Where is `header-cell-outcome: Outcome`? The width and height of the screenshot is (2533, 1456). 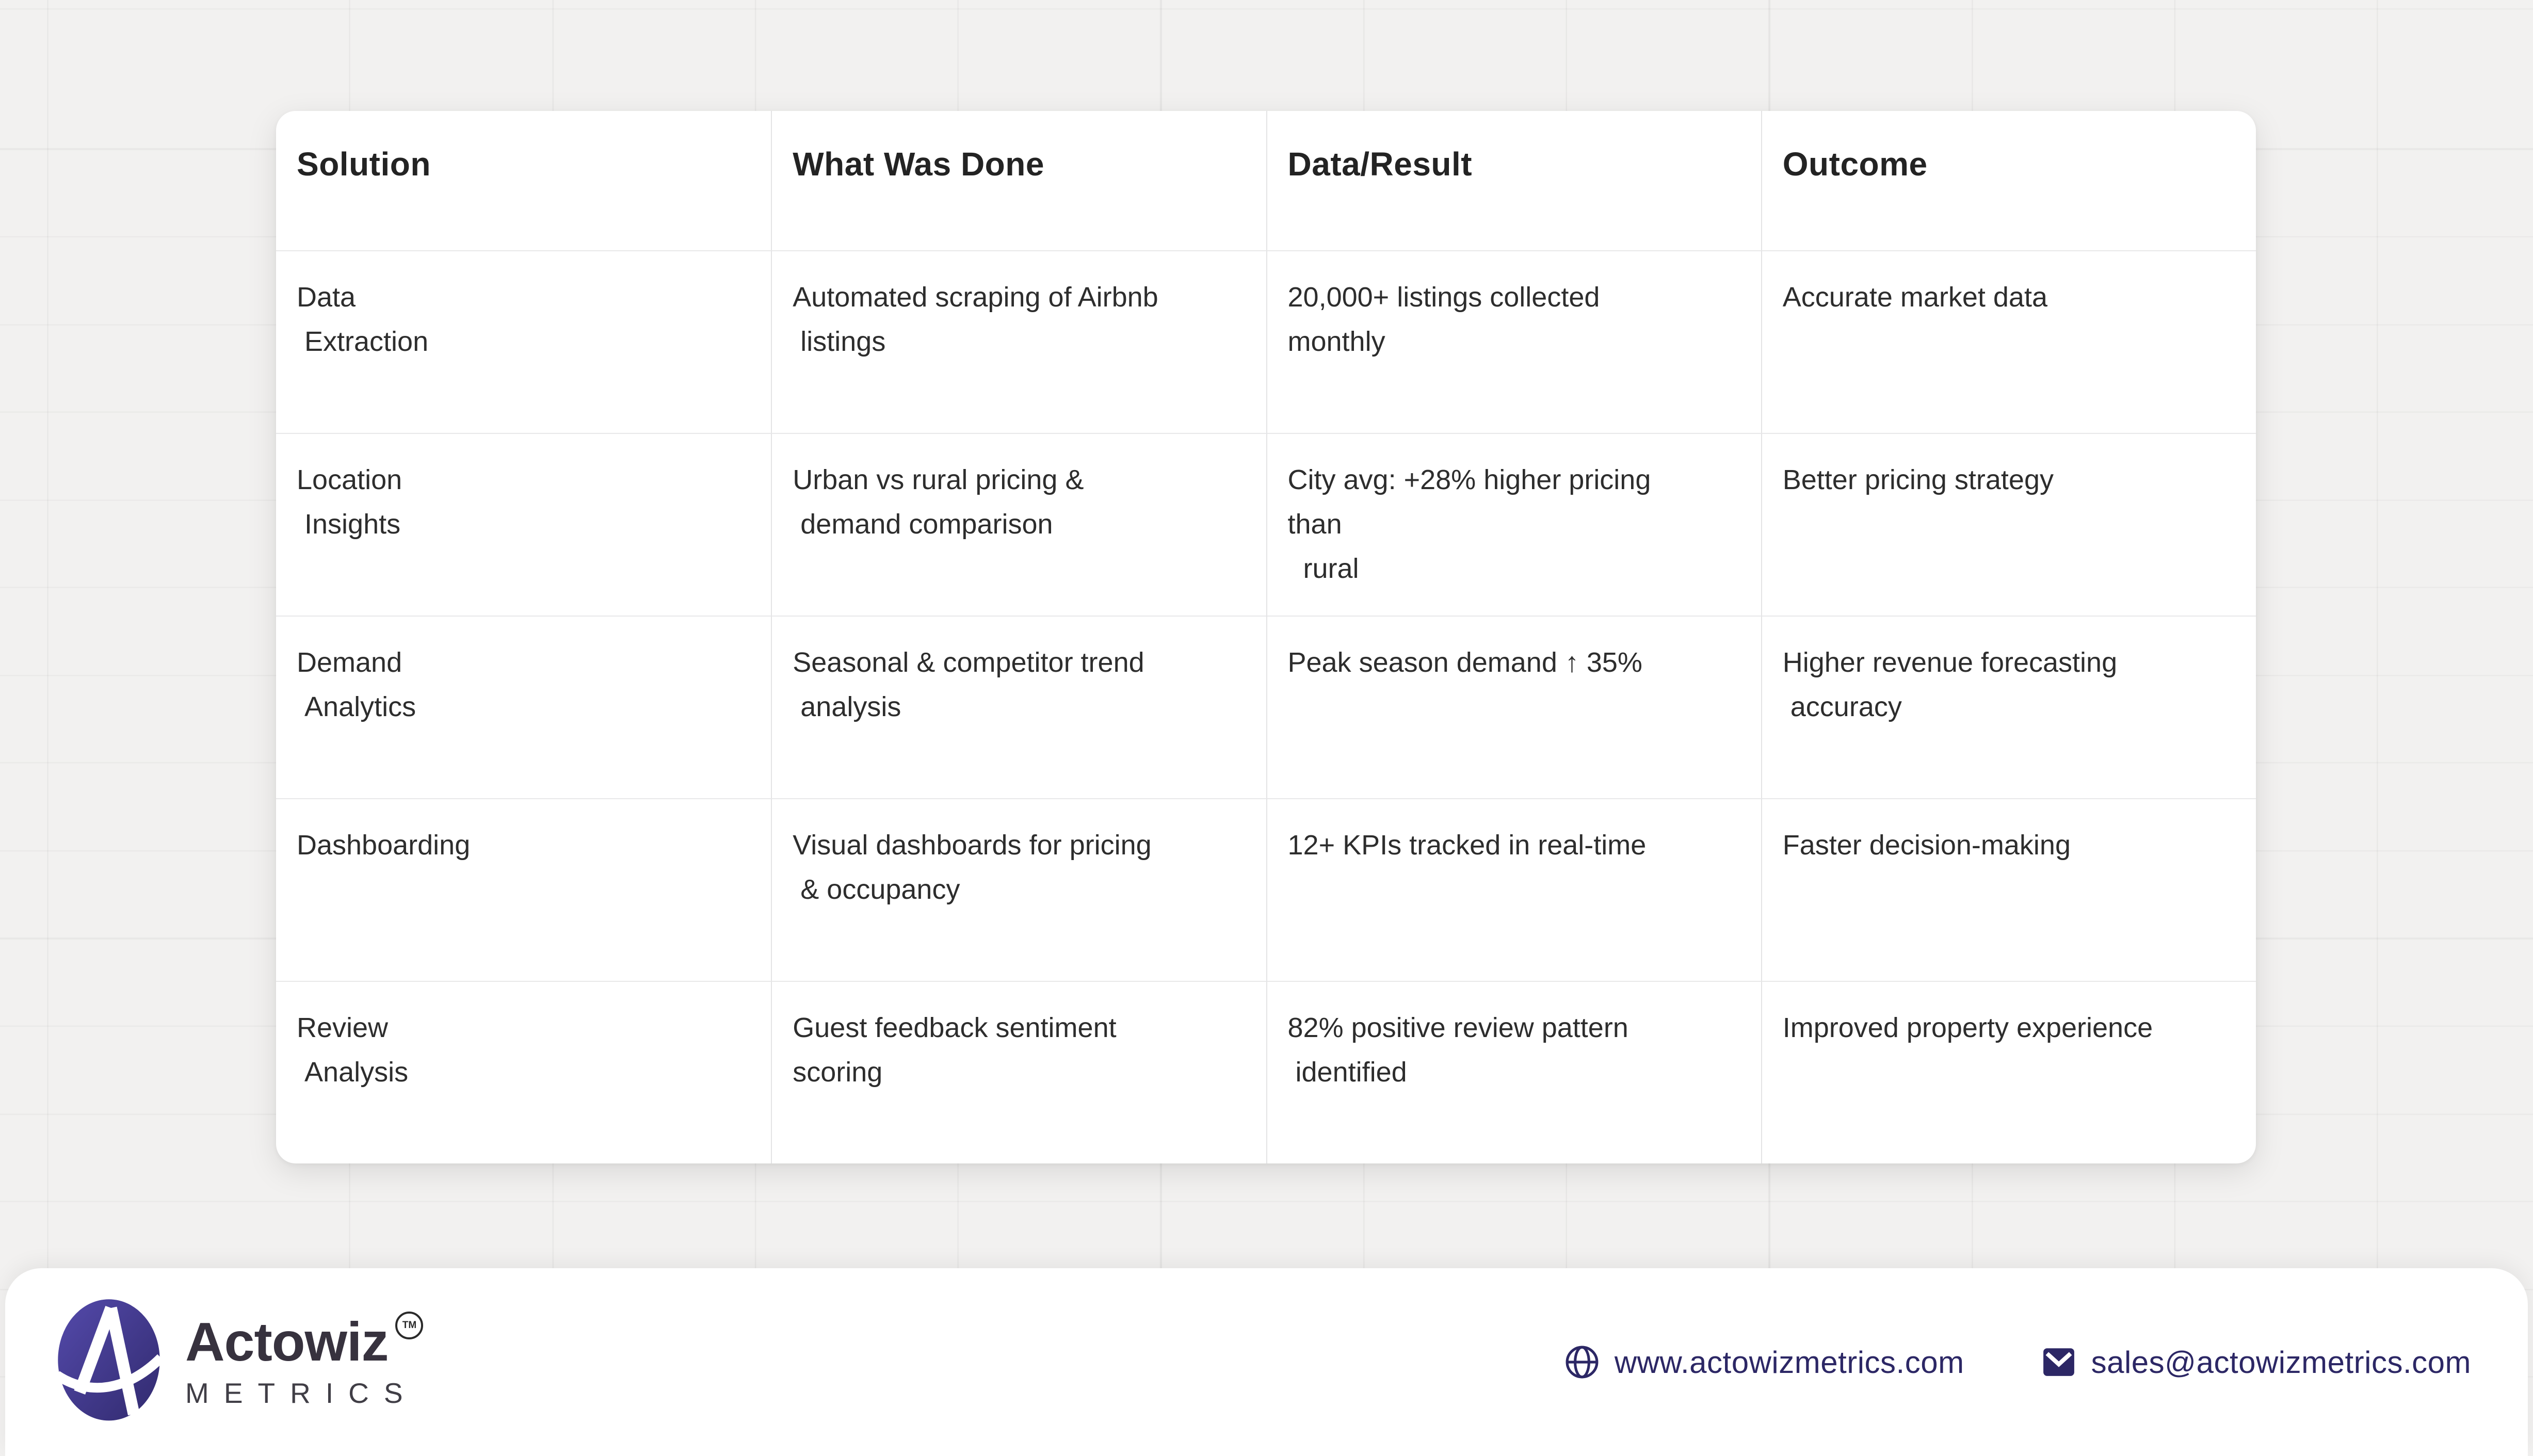 header-cell-outcome: Outcome is located at coordinates (2008, 180).